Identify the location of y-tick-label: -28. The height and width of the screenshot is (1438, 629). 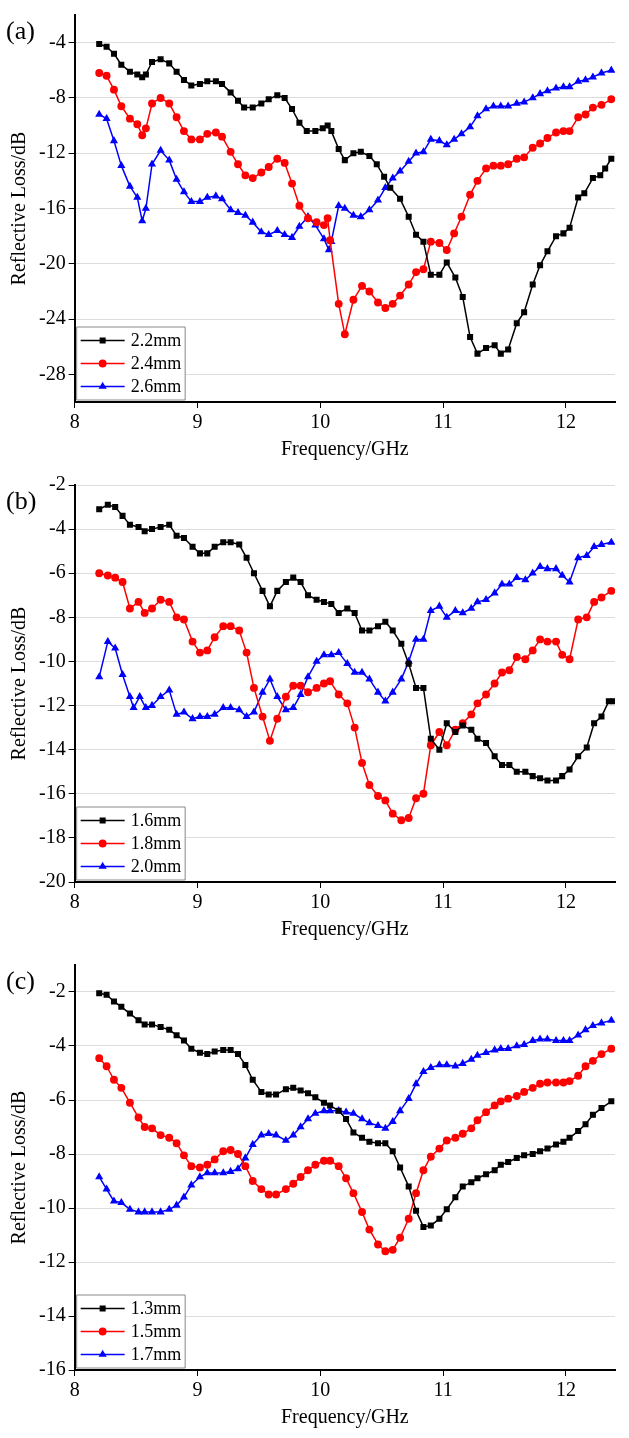
(52, 372).